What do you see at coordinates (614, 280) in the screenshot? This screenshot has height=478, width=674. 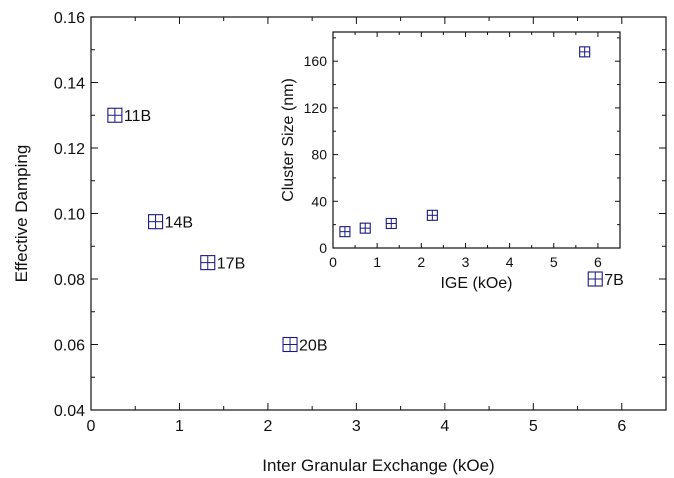 I see `data-point-label: 7B` at bounding box center [614, 280].